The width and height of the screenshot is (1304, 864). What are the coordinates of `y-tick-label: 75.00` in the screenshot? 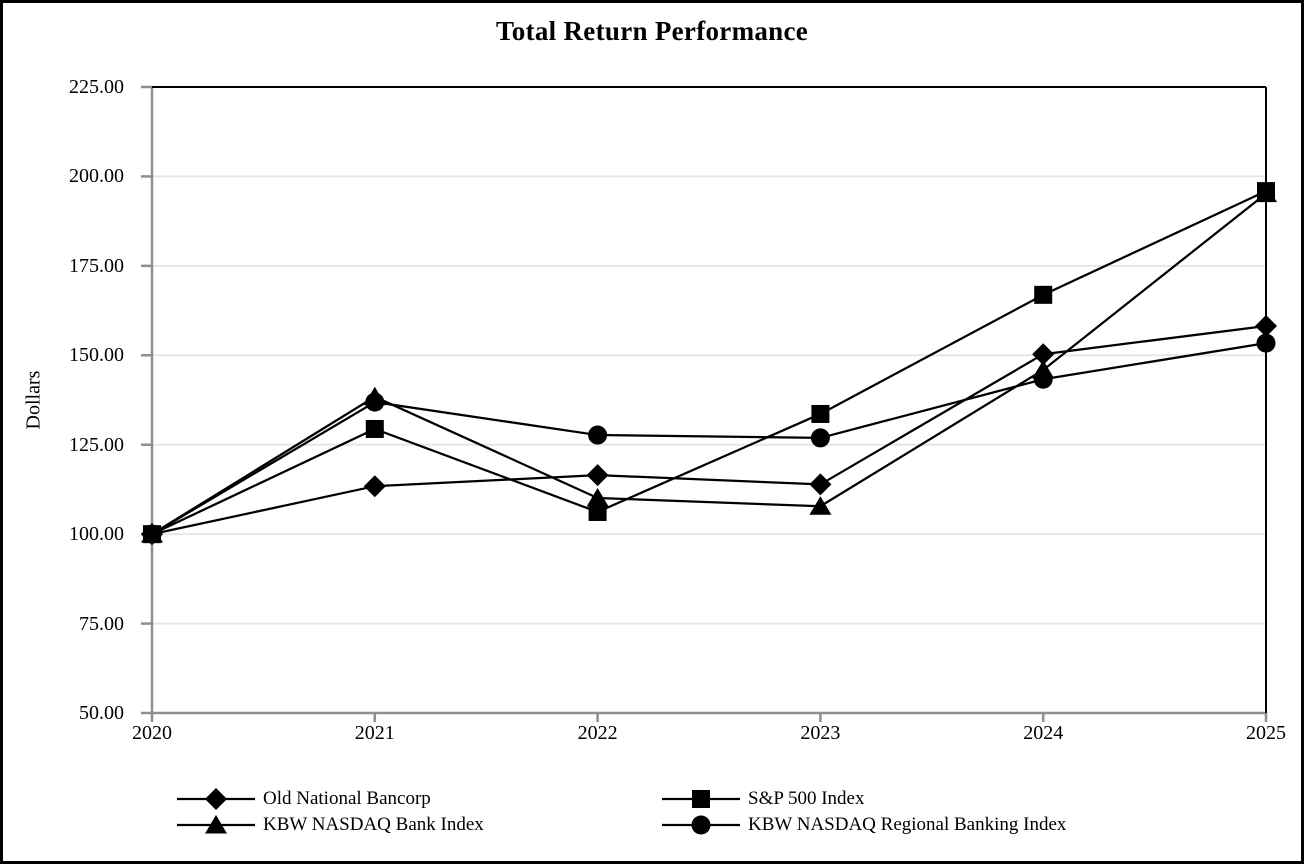 It's located at (101, 623).